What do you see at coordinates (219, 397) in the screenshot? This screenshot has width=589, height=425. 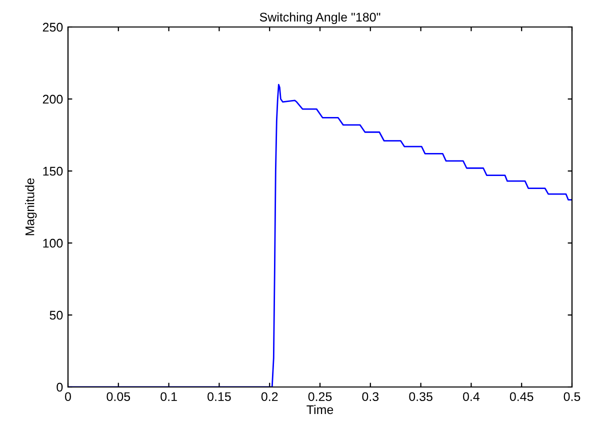 I see `x-tick-label: 0.15` at bounding box center [219, 397].